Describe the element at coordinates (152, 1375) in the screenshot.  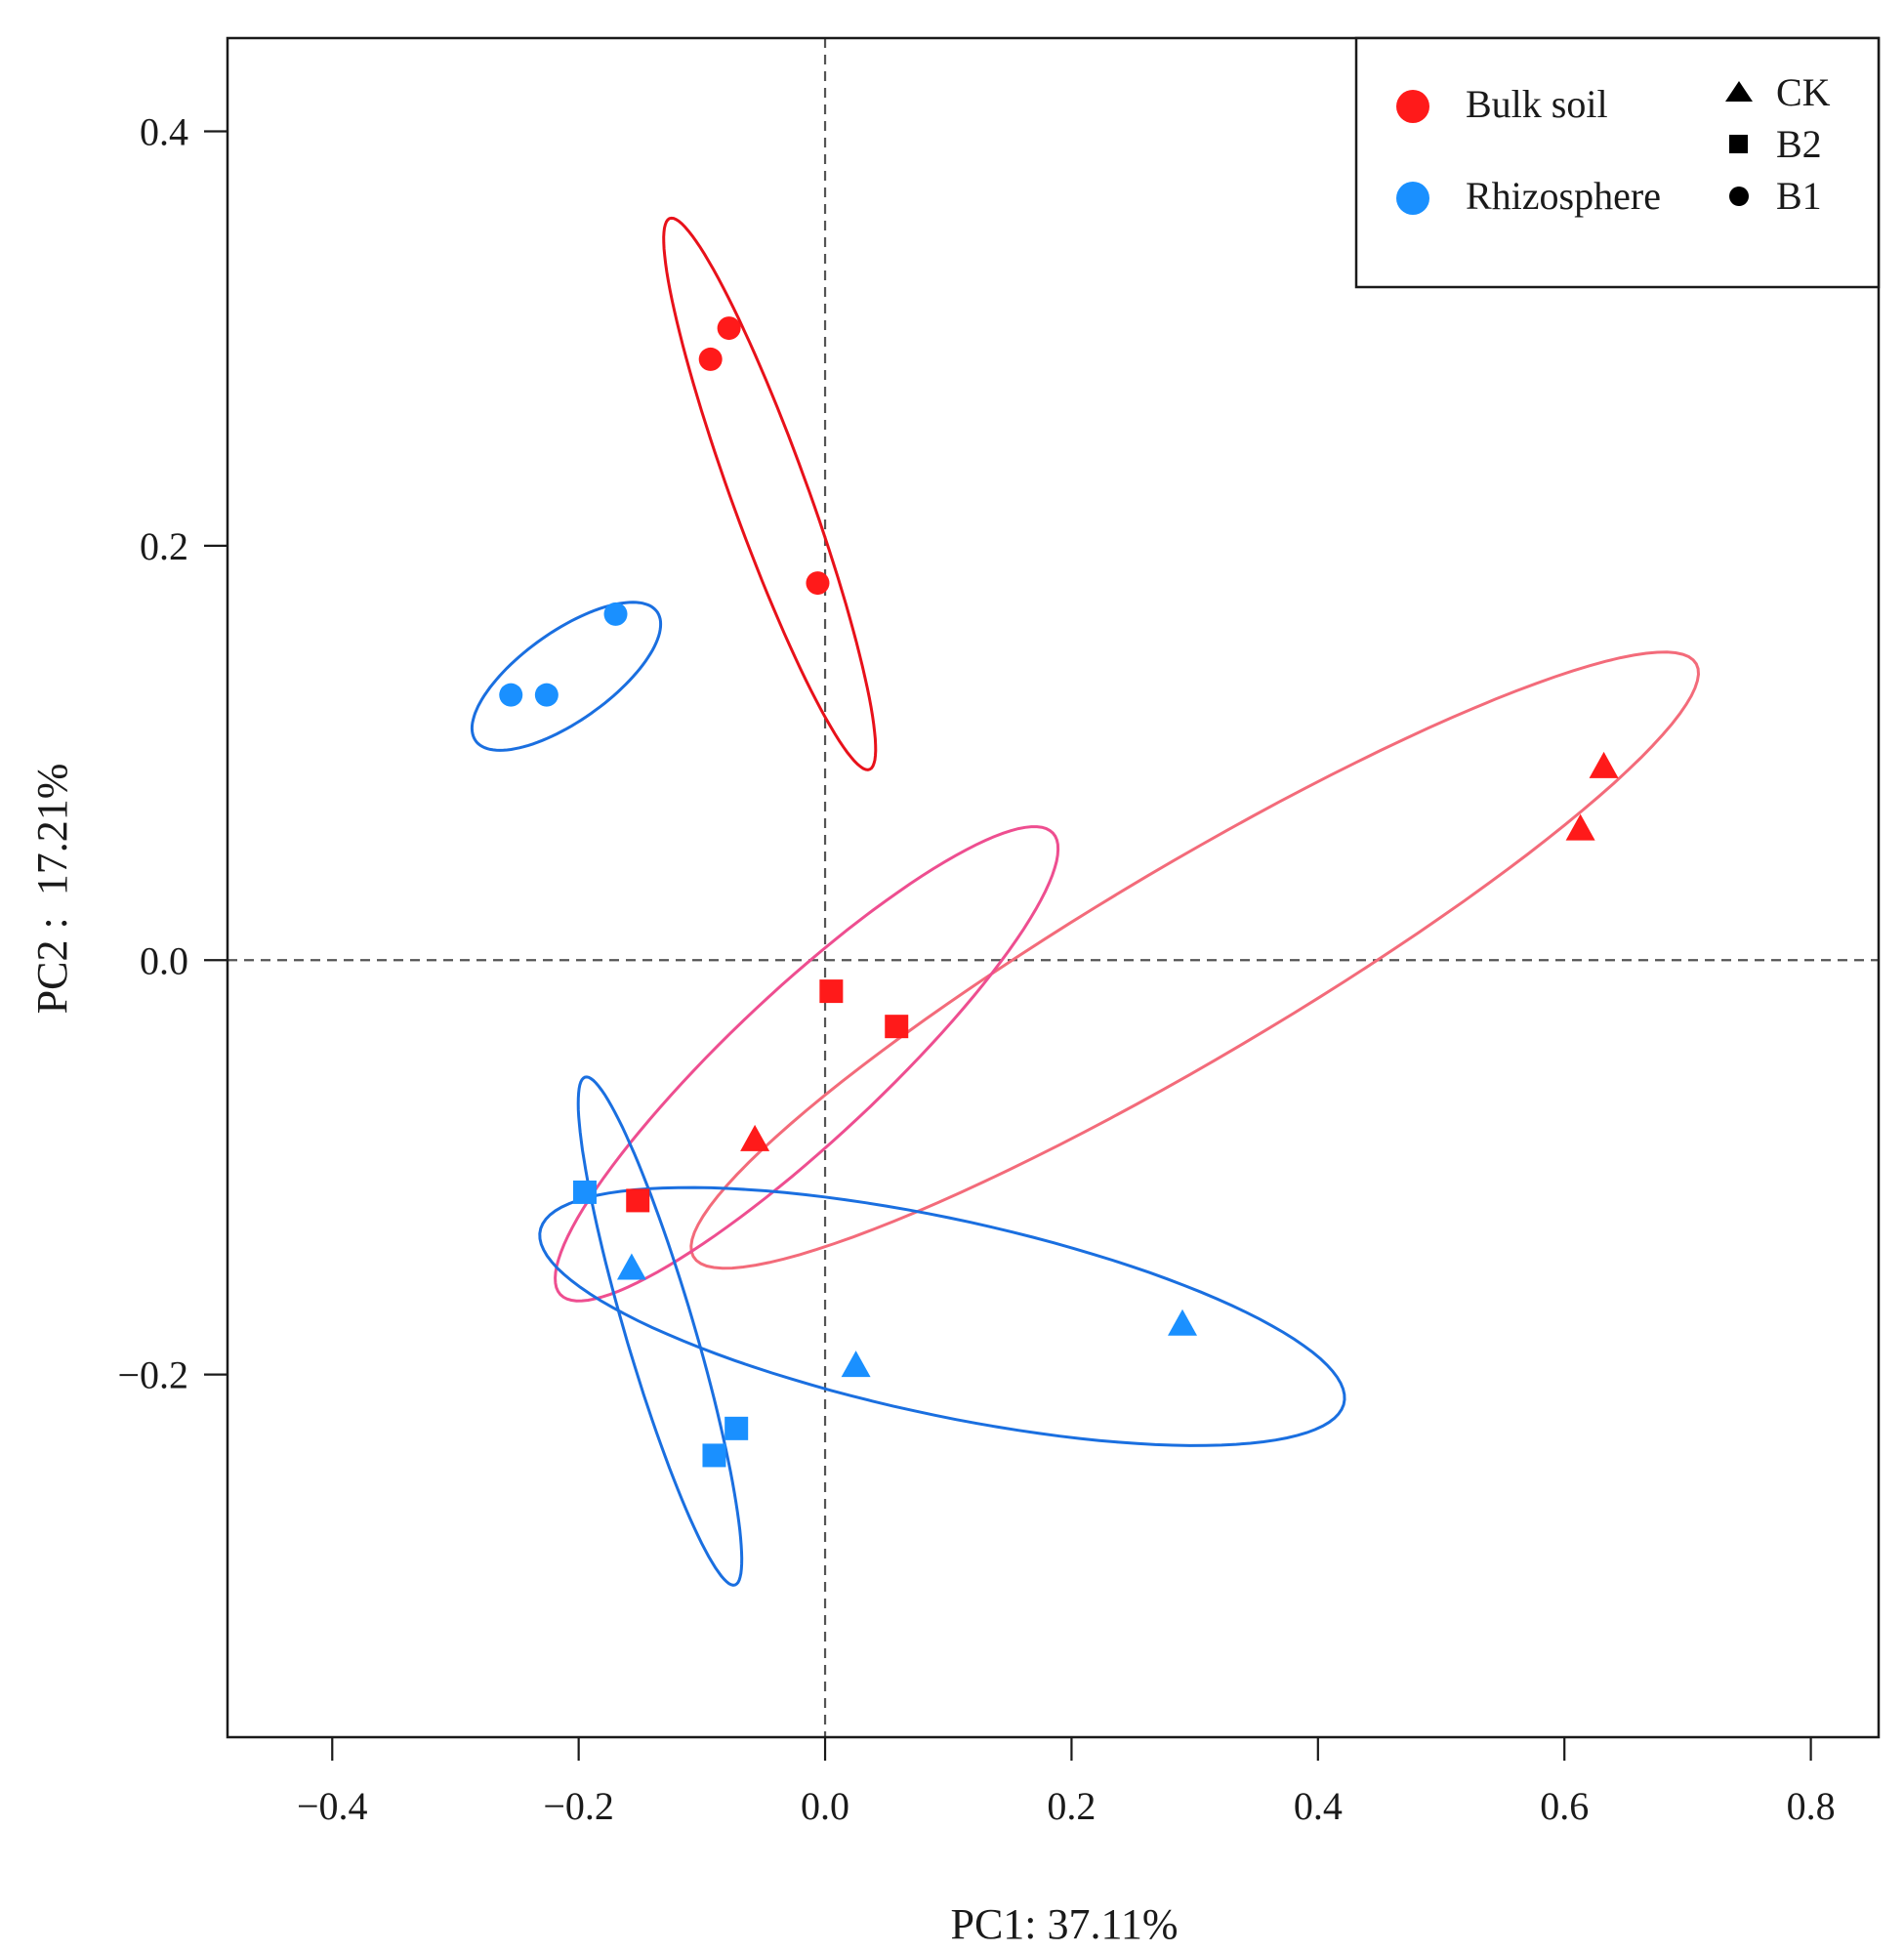
I see `y-tick-label: −0.2` at that location.